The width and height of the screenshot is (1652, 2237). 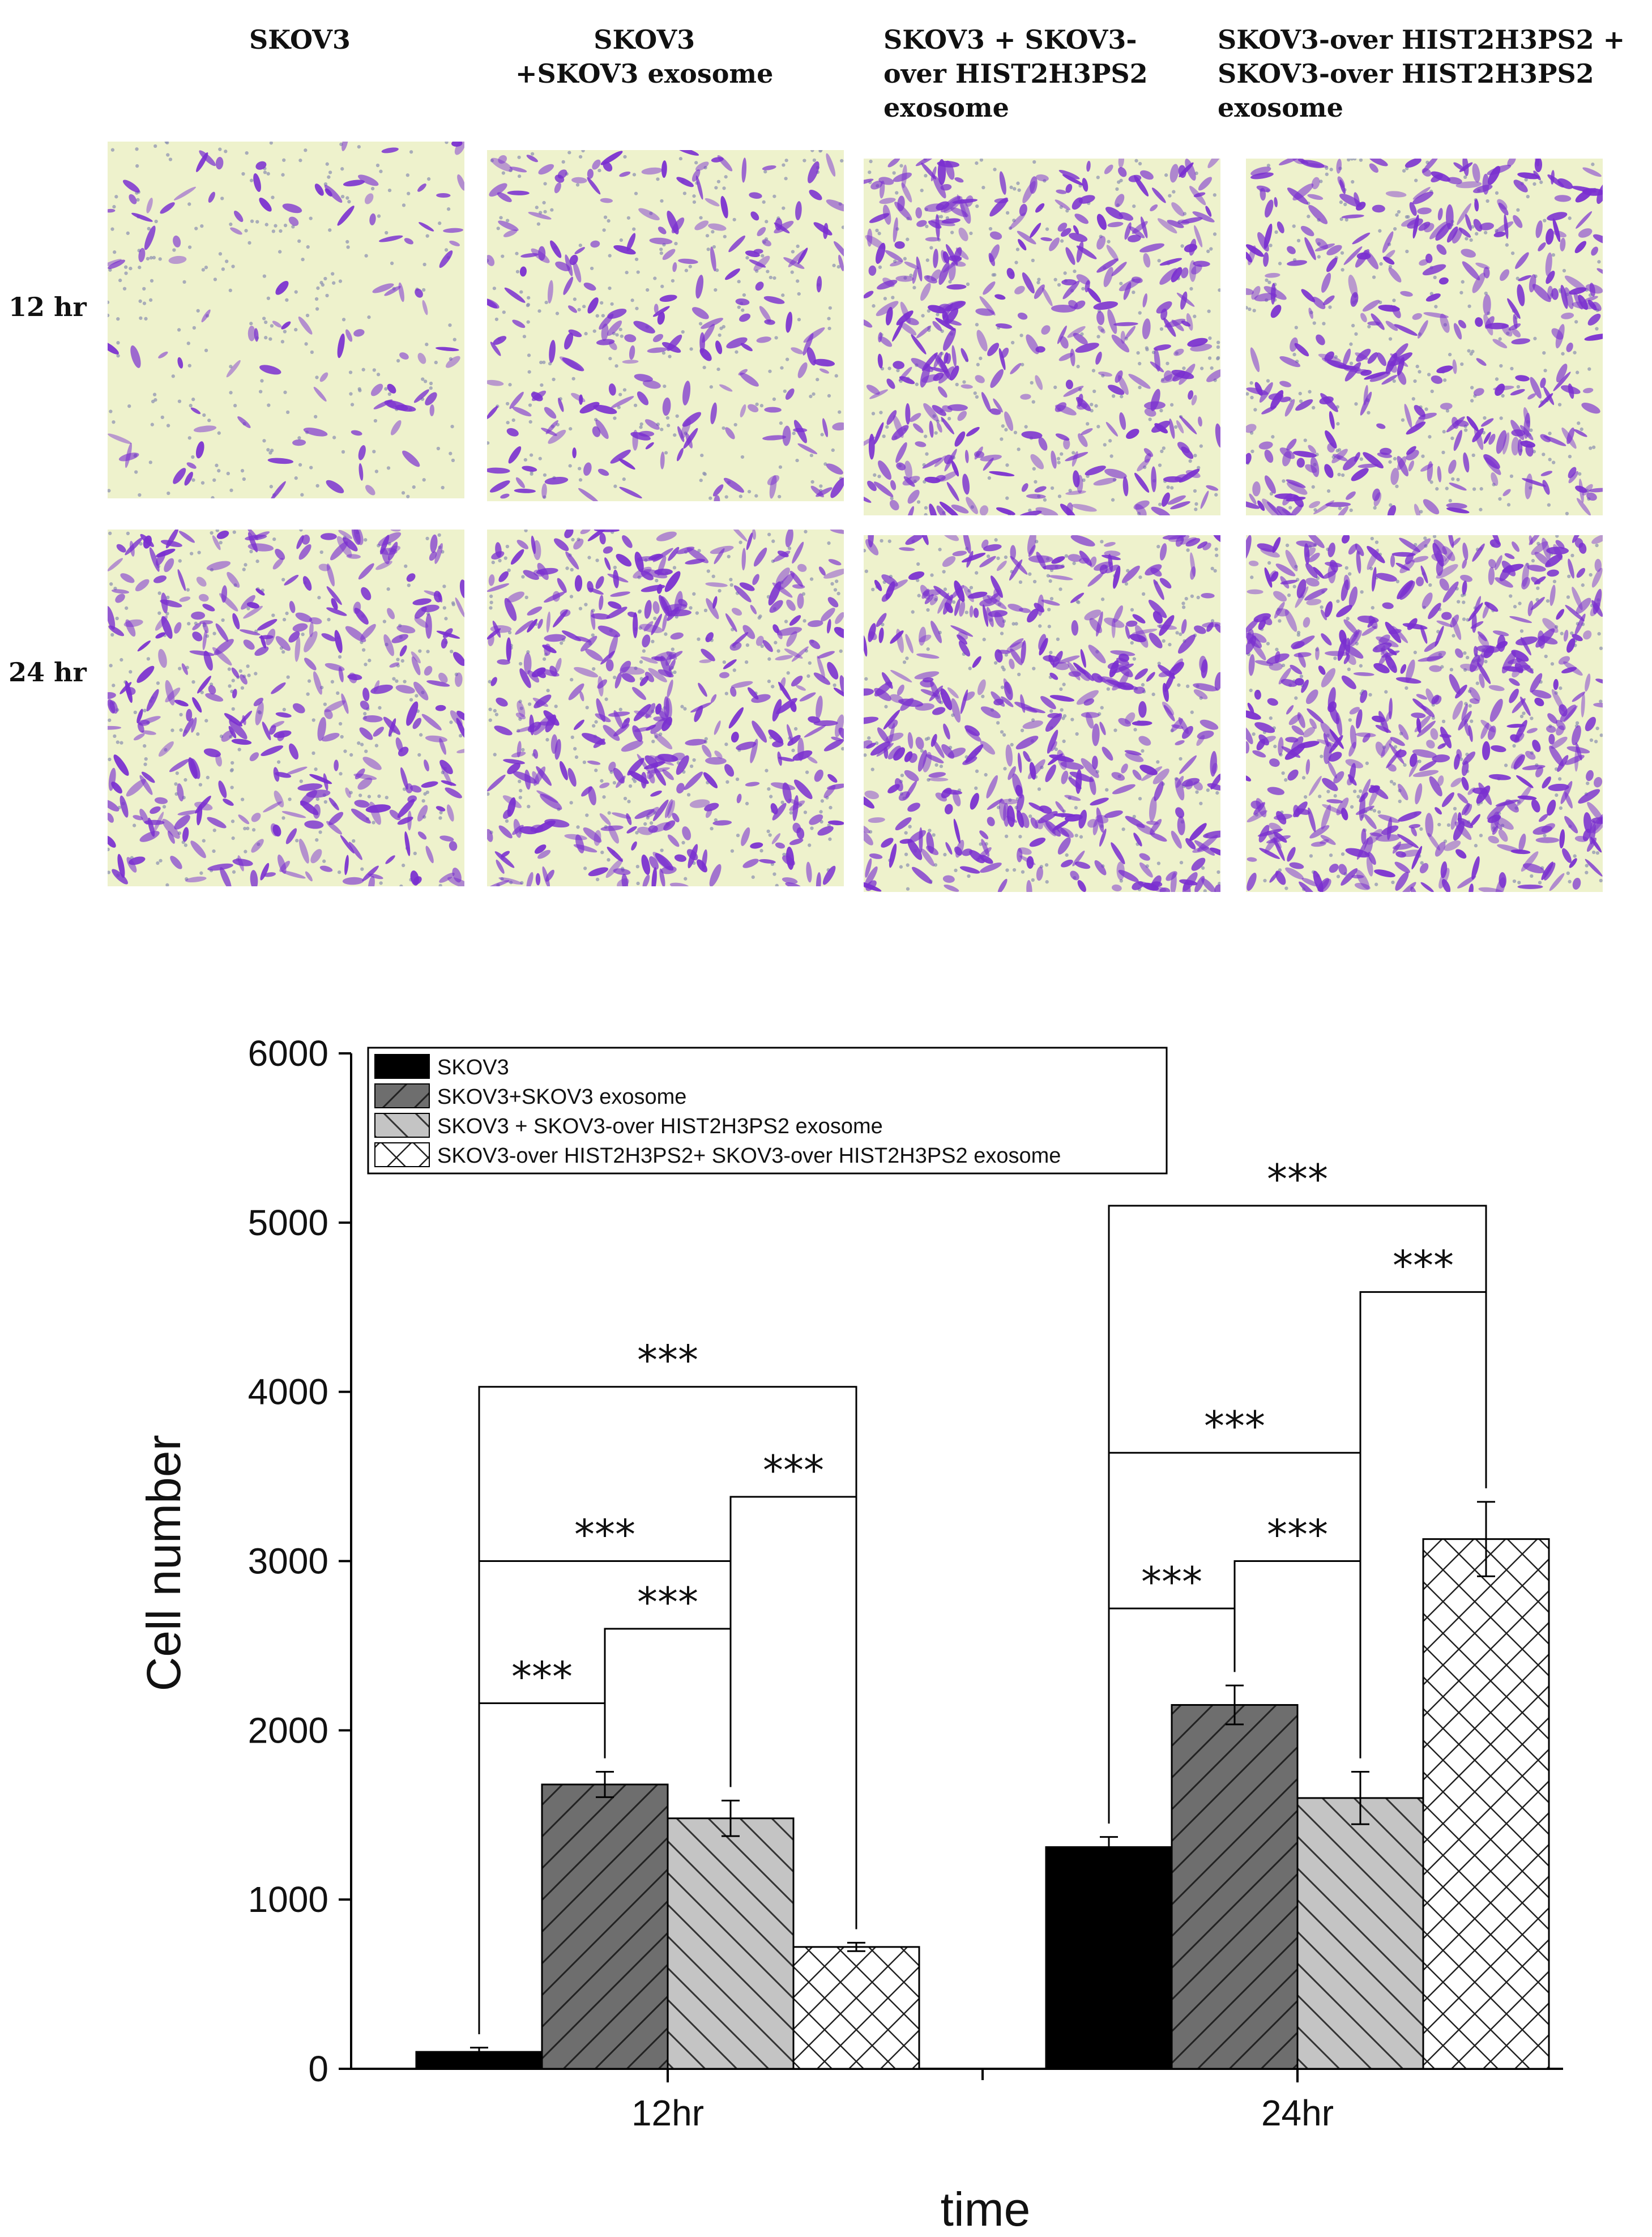 What do you see at coordinates (986, 2209) in the screenshot?
I see `x-axis-label: time` at bounding box center [986, 2209].